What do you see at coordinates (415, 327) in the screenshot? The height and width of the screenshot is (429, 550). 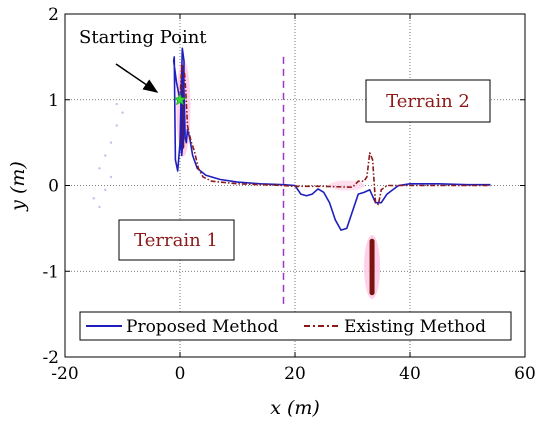 I see `legend-existing-label: Existing Method` at bounding box center [415, 327].